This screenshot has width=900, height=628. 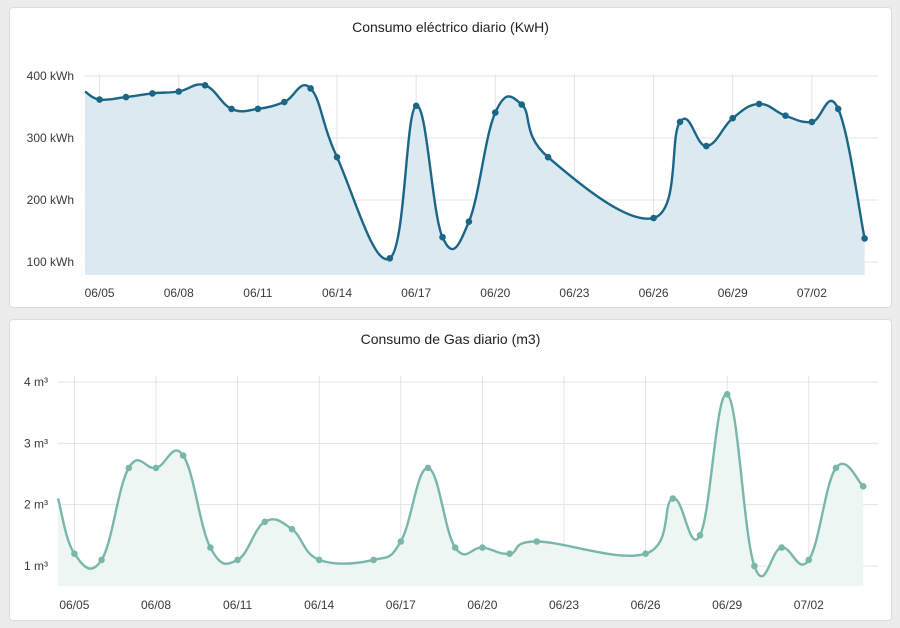 I want to click on electric-x-tick-label: 06/08, so click(x=179, y=293).